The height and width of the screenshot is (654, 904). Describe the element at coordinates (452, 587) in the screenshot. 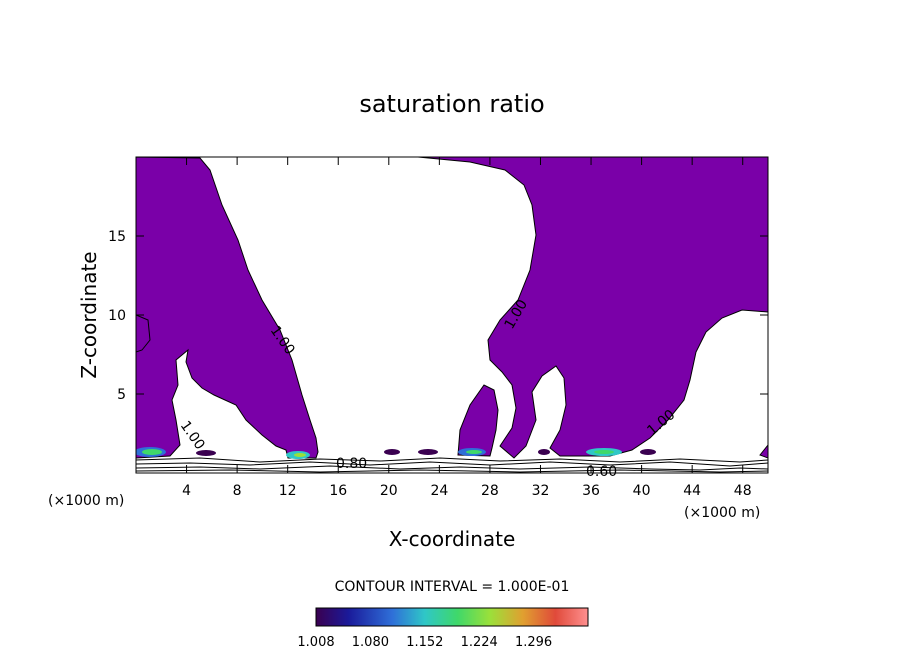

I see `contour-interval: CONTOUR INTERVAL = 1.000E-01` at that location.